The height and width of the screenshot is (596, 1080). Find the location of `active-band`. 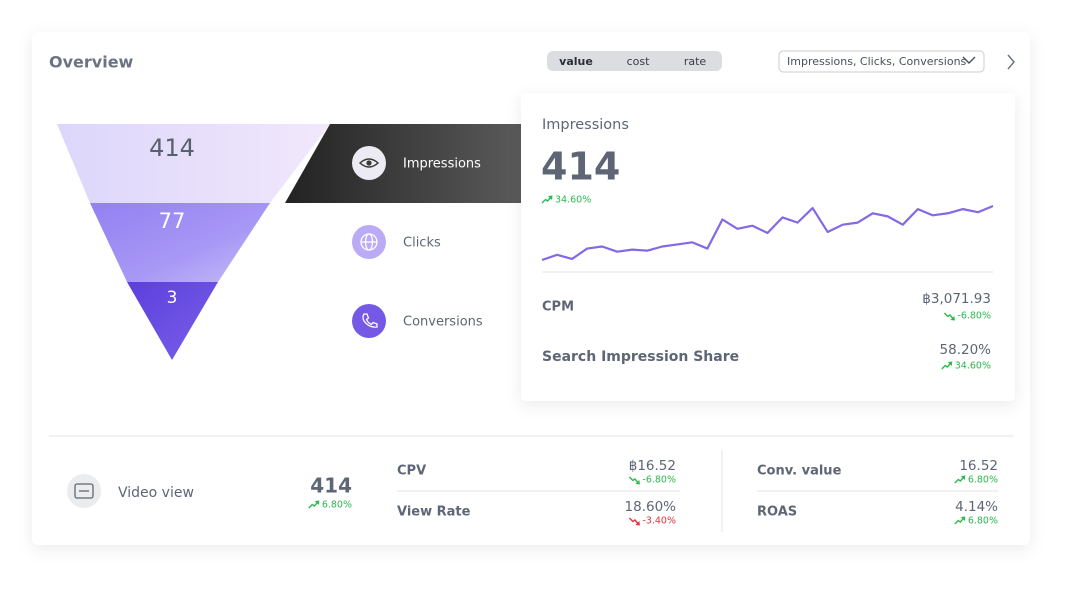

active-band is located at coordinates (403, 163).